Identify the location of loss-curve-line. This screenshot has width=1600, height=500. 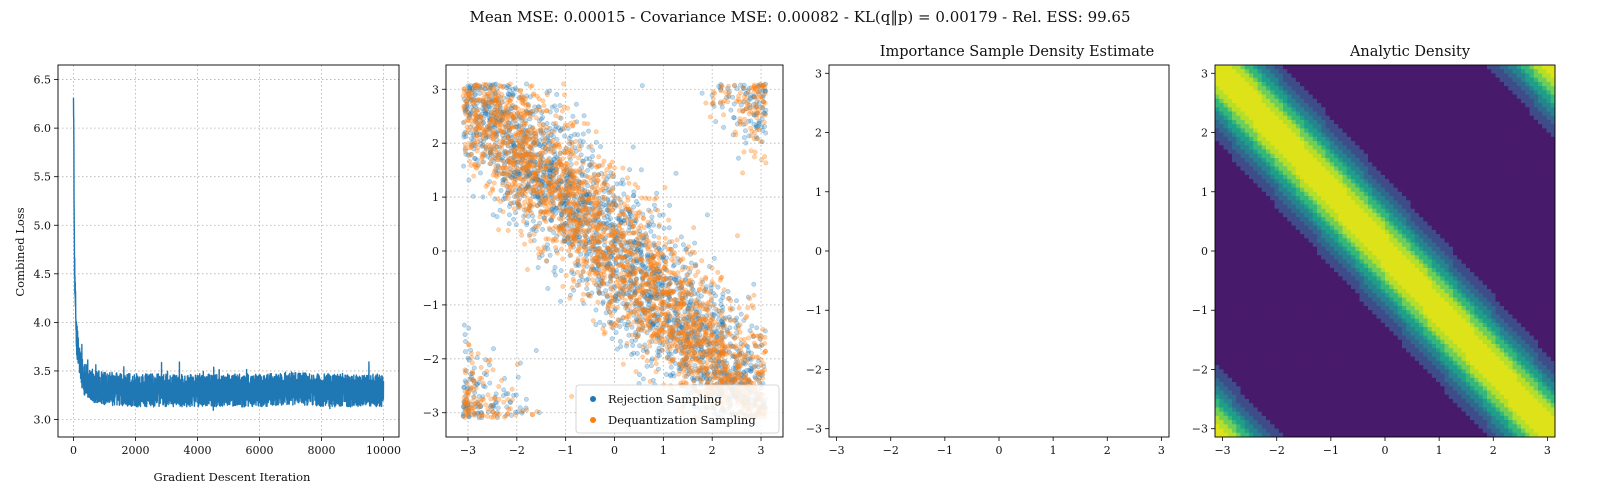
(228, 254).